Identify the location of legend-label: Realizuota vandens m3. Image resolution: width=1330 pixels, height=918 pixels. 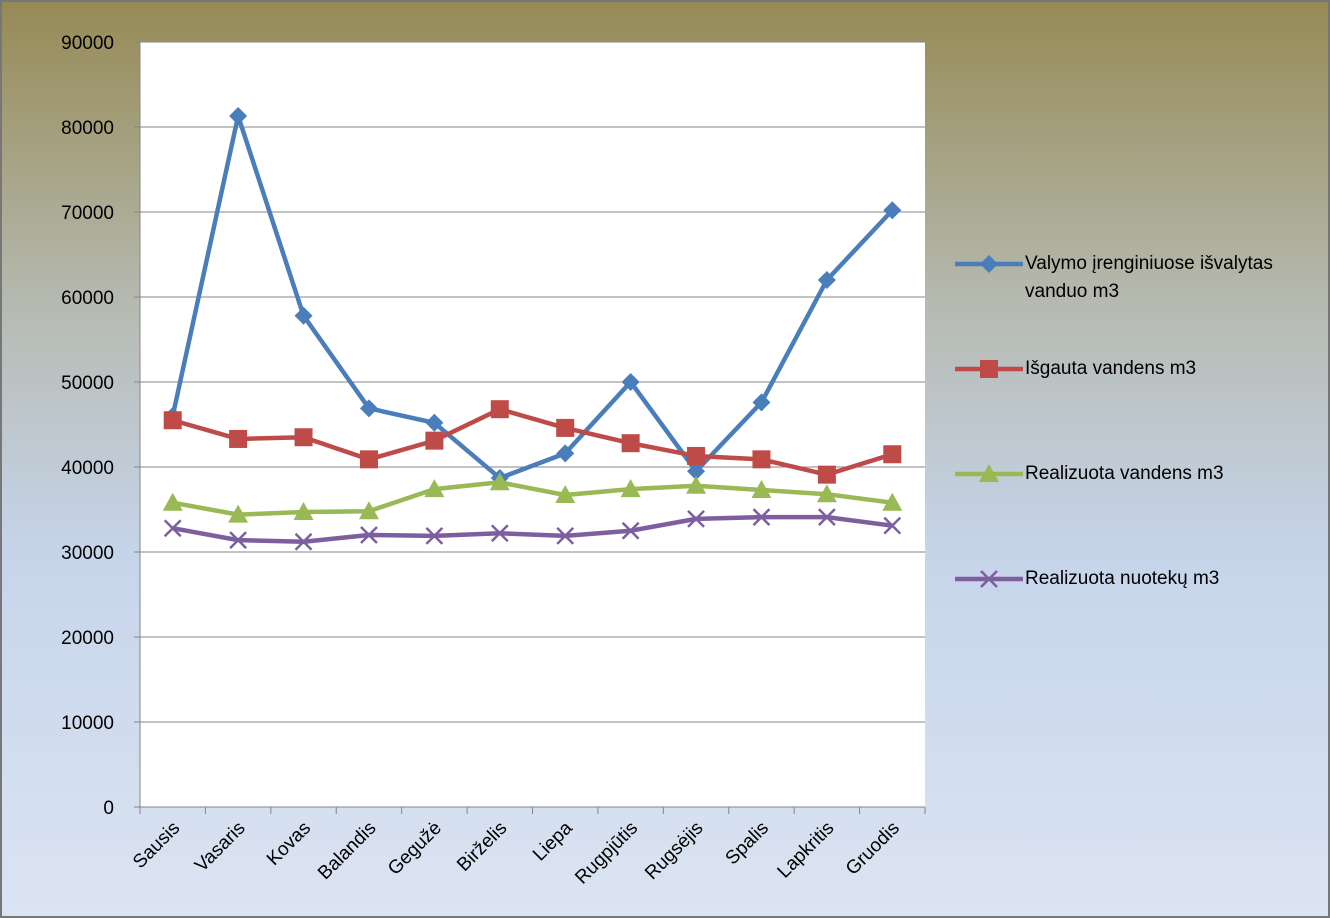
(1124, 473).